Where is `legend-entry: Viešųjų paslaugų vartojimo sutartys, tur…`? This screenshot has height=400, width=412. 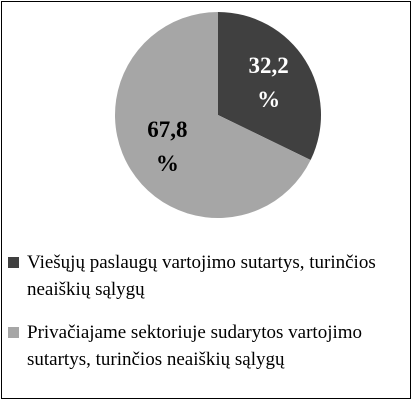 legend-entry: Viešųjų paslaugų vartojimo sutartys, tur… is located at coordinates (208, 276).